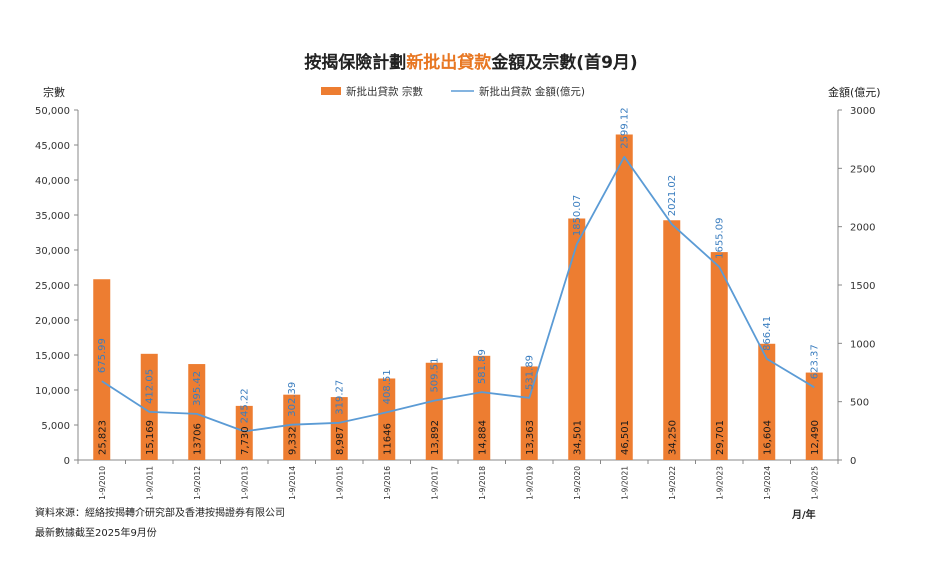  Describe the element at coordinates (720, 238) in the screenshot. I see `line-label: 1655.09` at that location.